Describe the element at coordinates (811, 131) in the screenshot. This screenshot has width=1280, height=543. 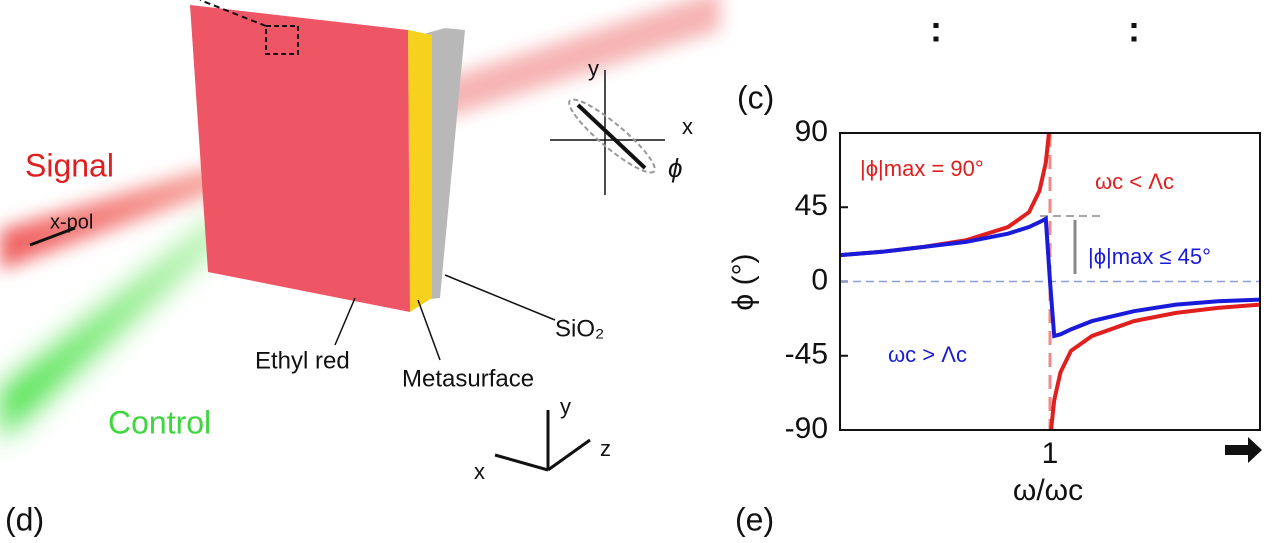
I see `y-tick-label: 90` at that location.